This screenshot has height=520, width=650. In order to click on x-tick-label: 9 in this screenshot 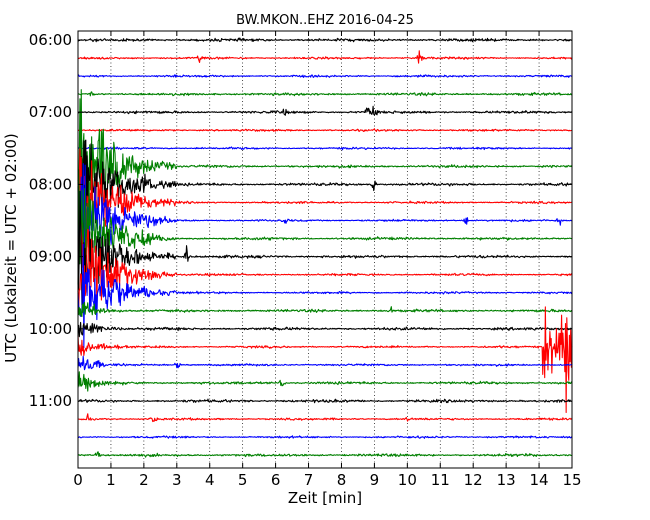, I will do `click(375, 480)`.